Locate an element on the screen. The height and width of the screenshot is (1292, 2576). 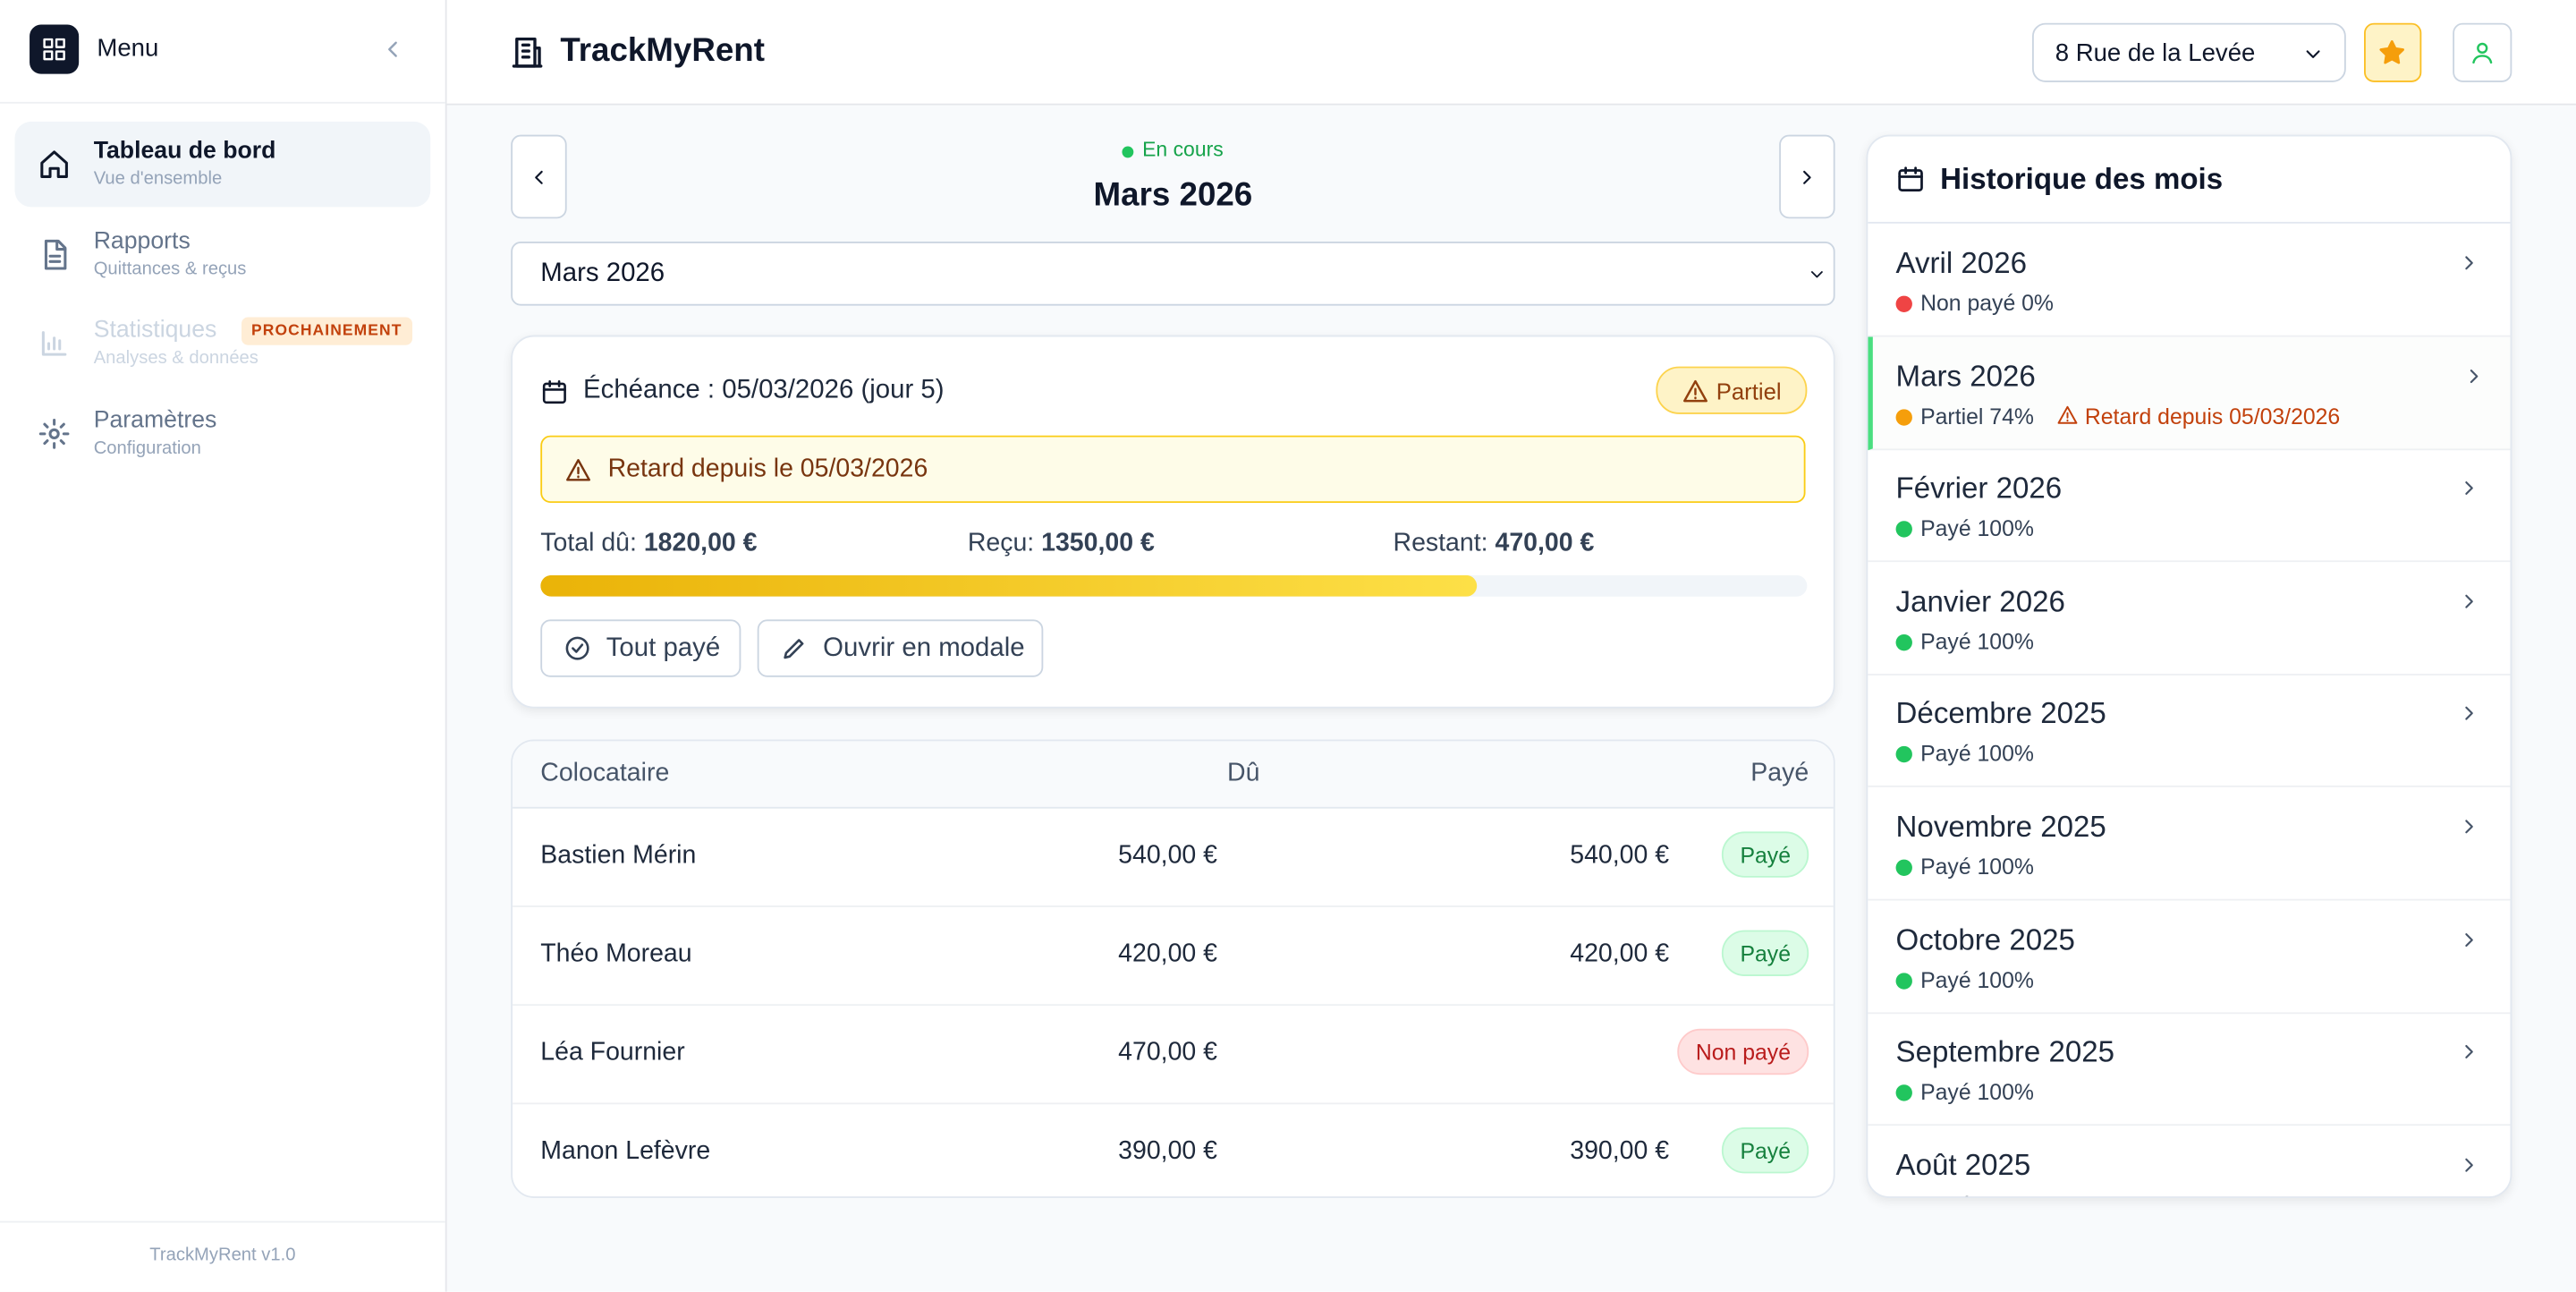
history-item: Septembre 2025 Payé 100% is located at coordinates (2189, 1069).